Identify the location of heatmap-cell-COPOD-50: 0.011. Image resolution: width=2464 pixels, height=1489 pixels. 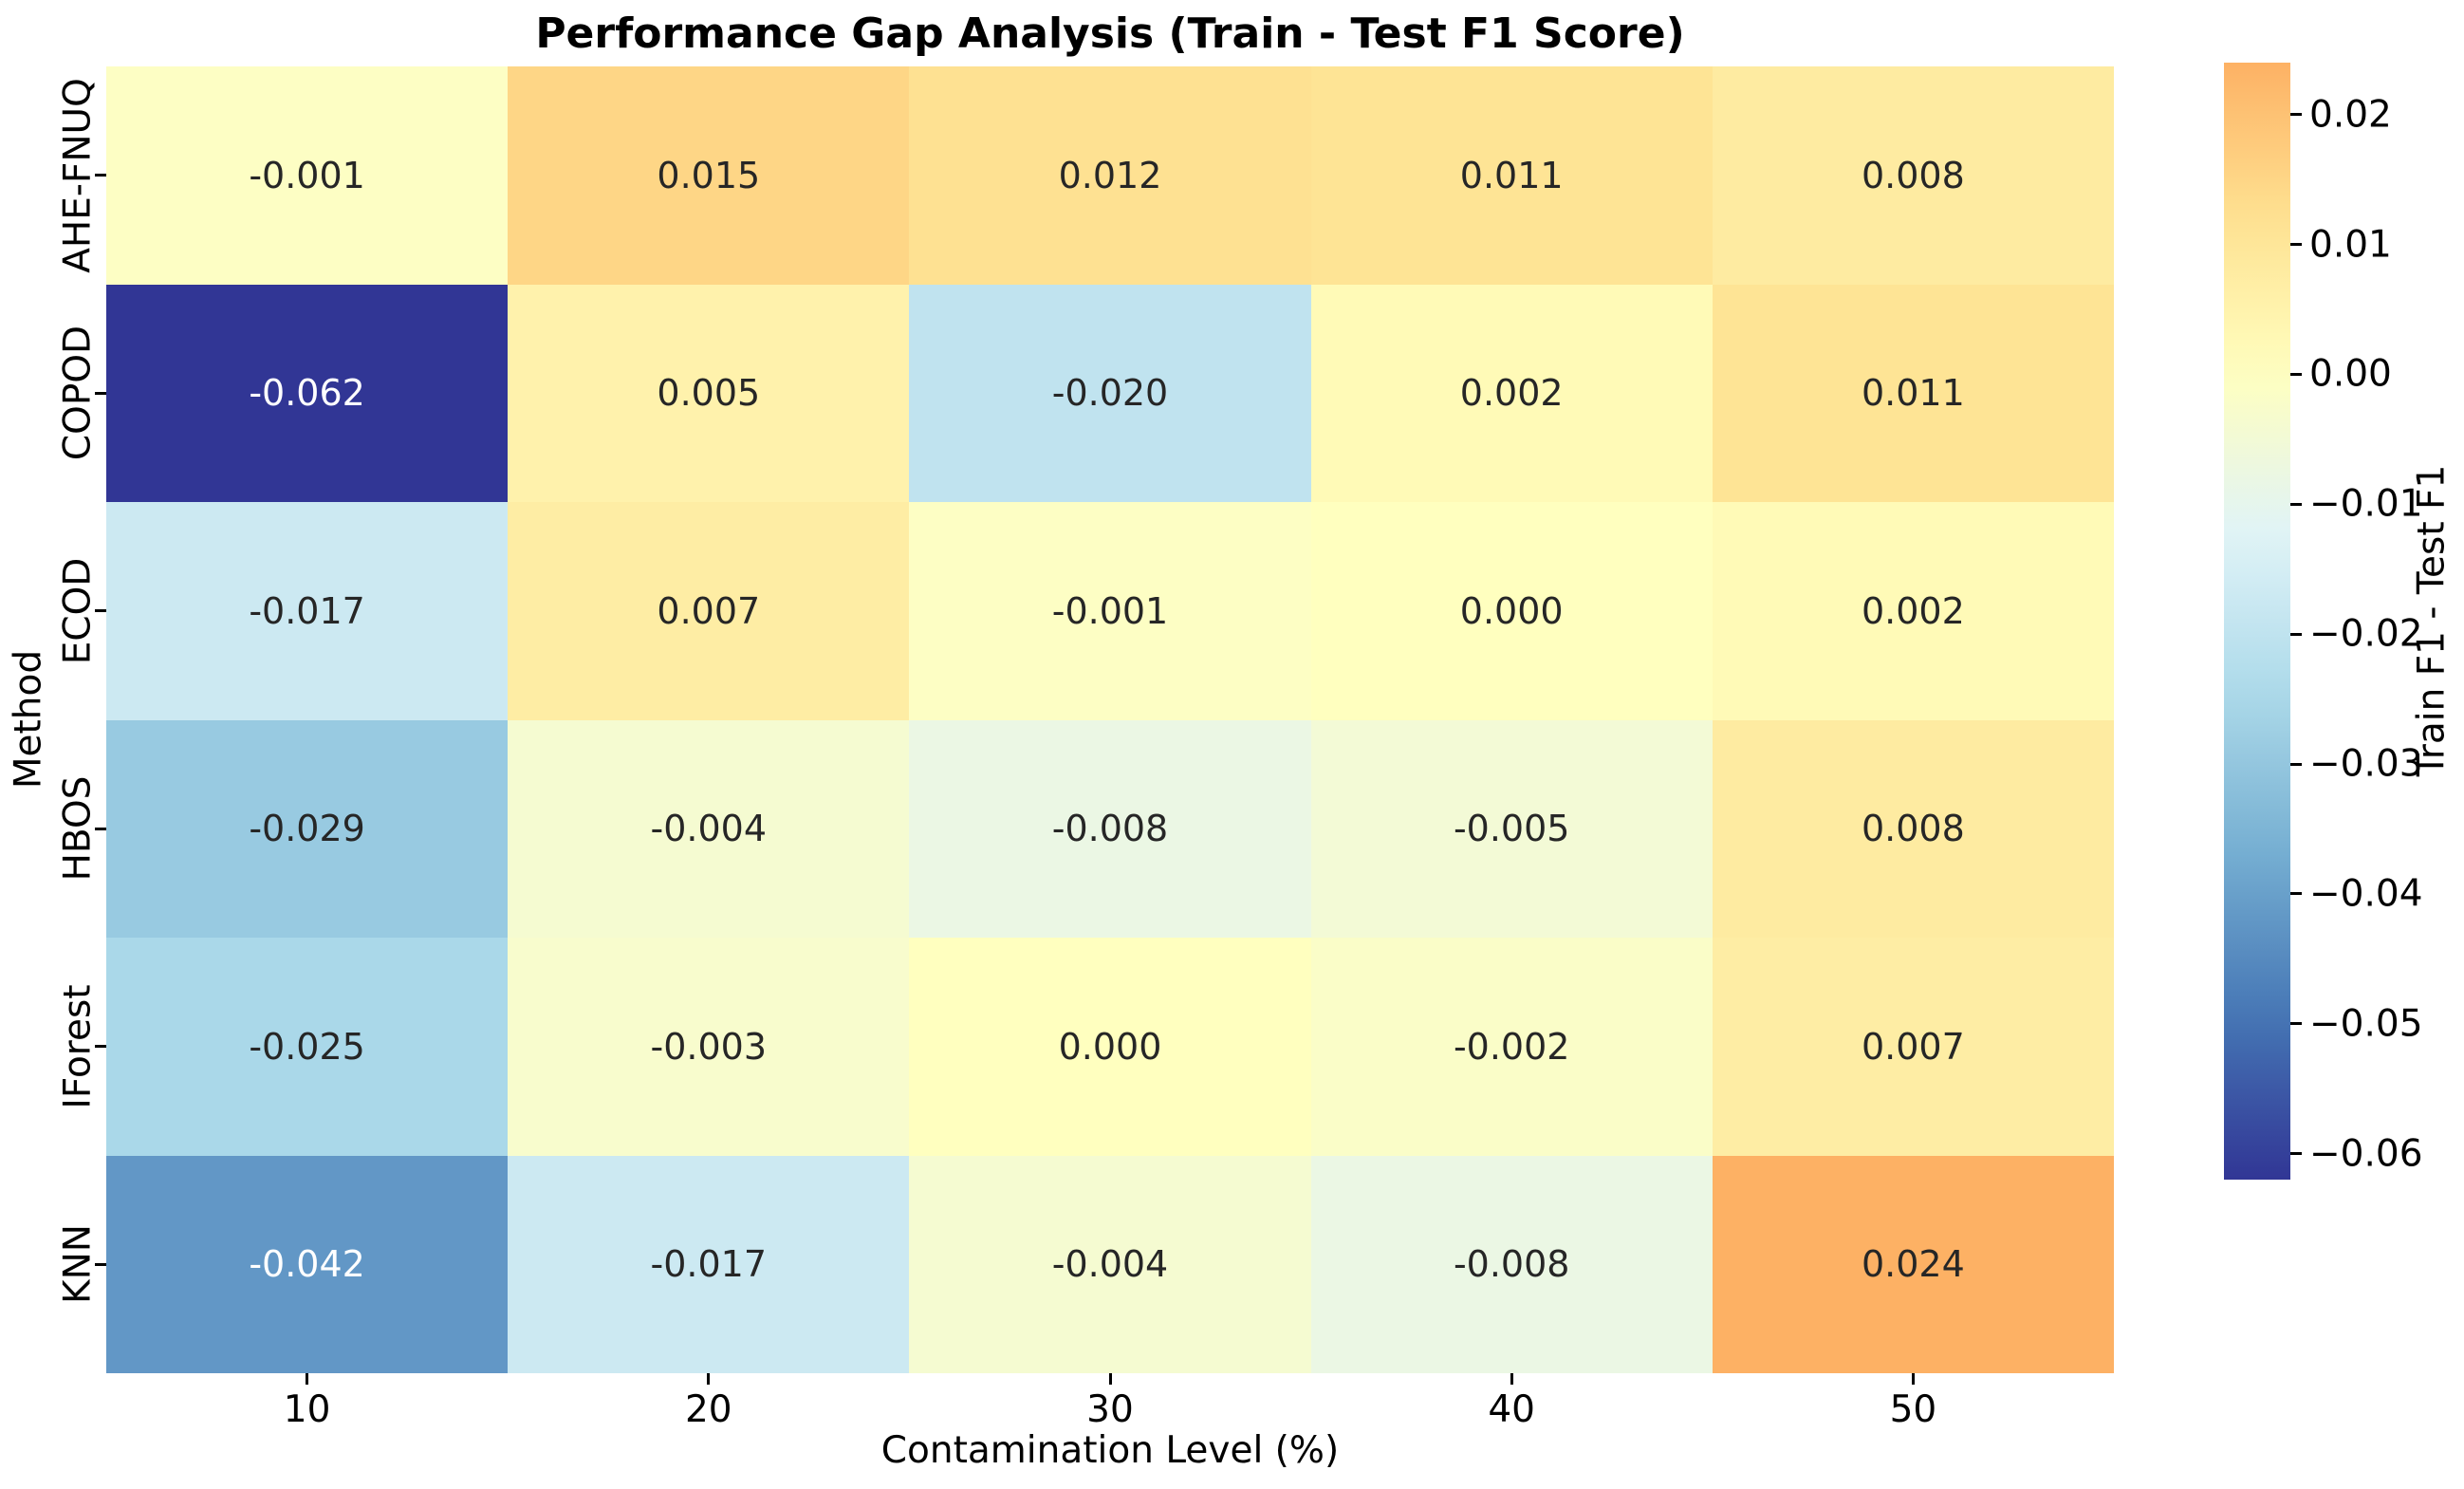
(1913, 393).